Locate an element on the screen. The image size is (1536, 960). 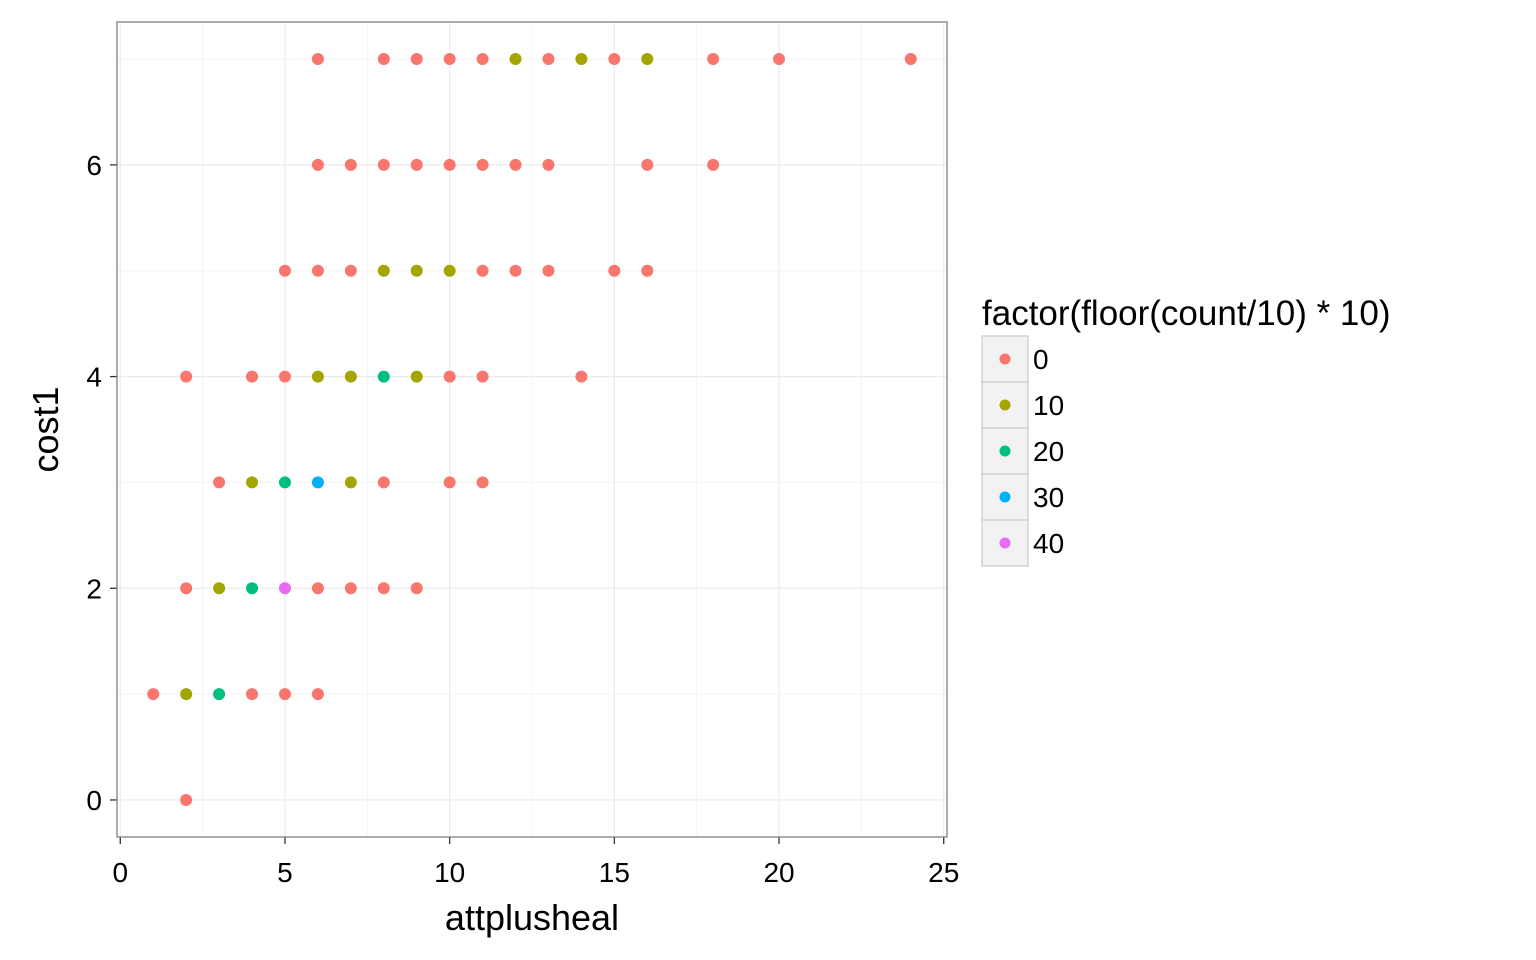
x-axis-title: attplusheal is located at coordinates (532, 917).